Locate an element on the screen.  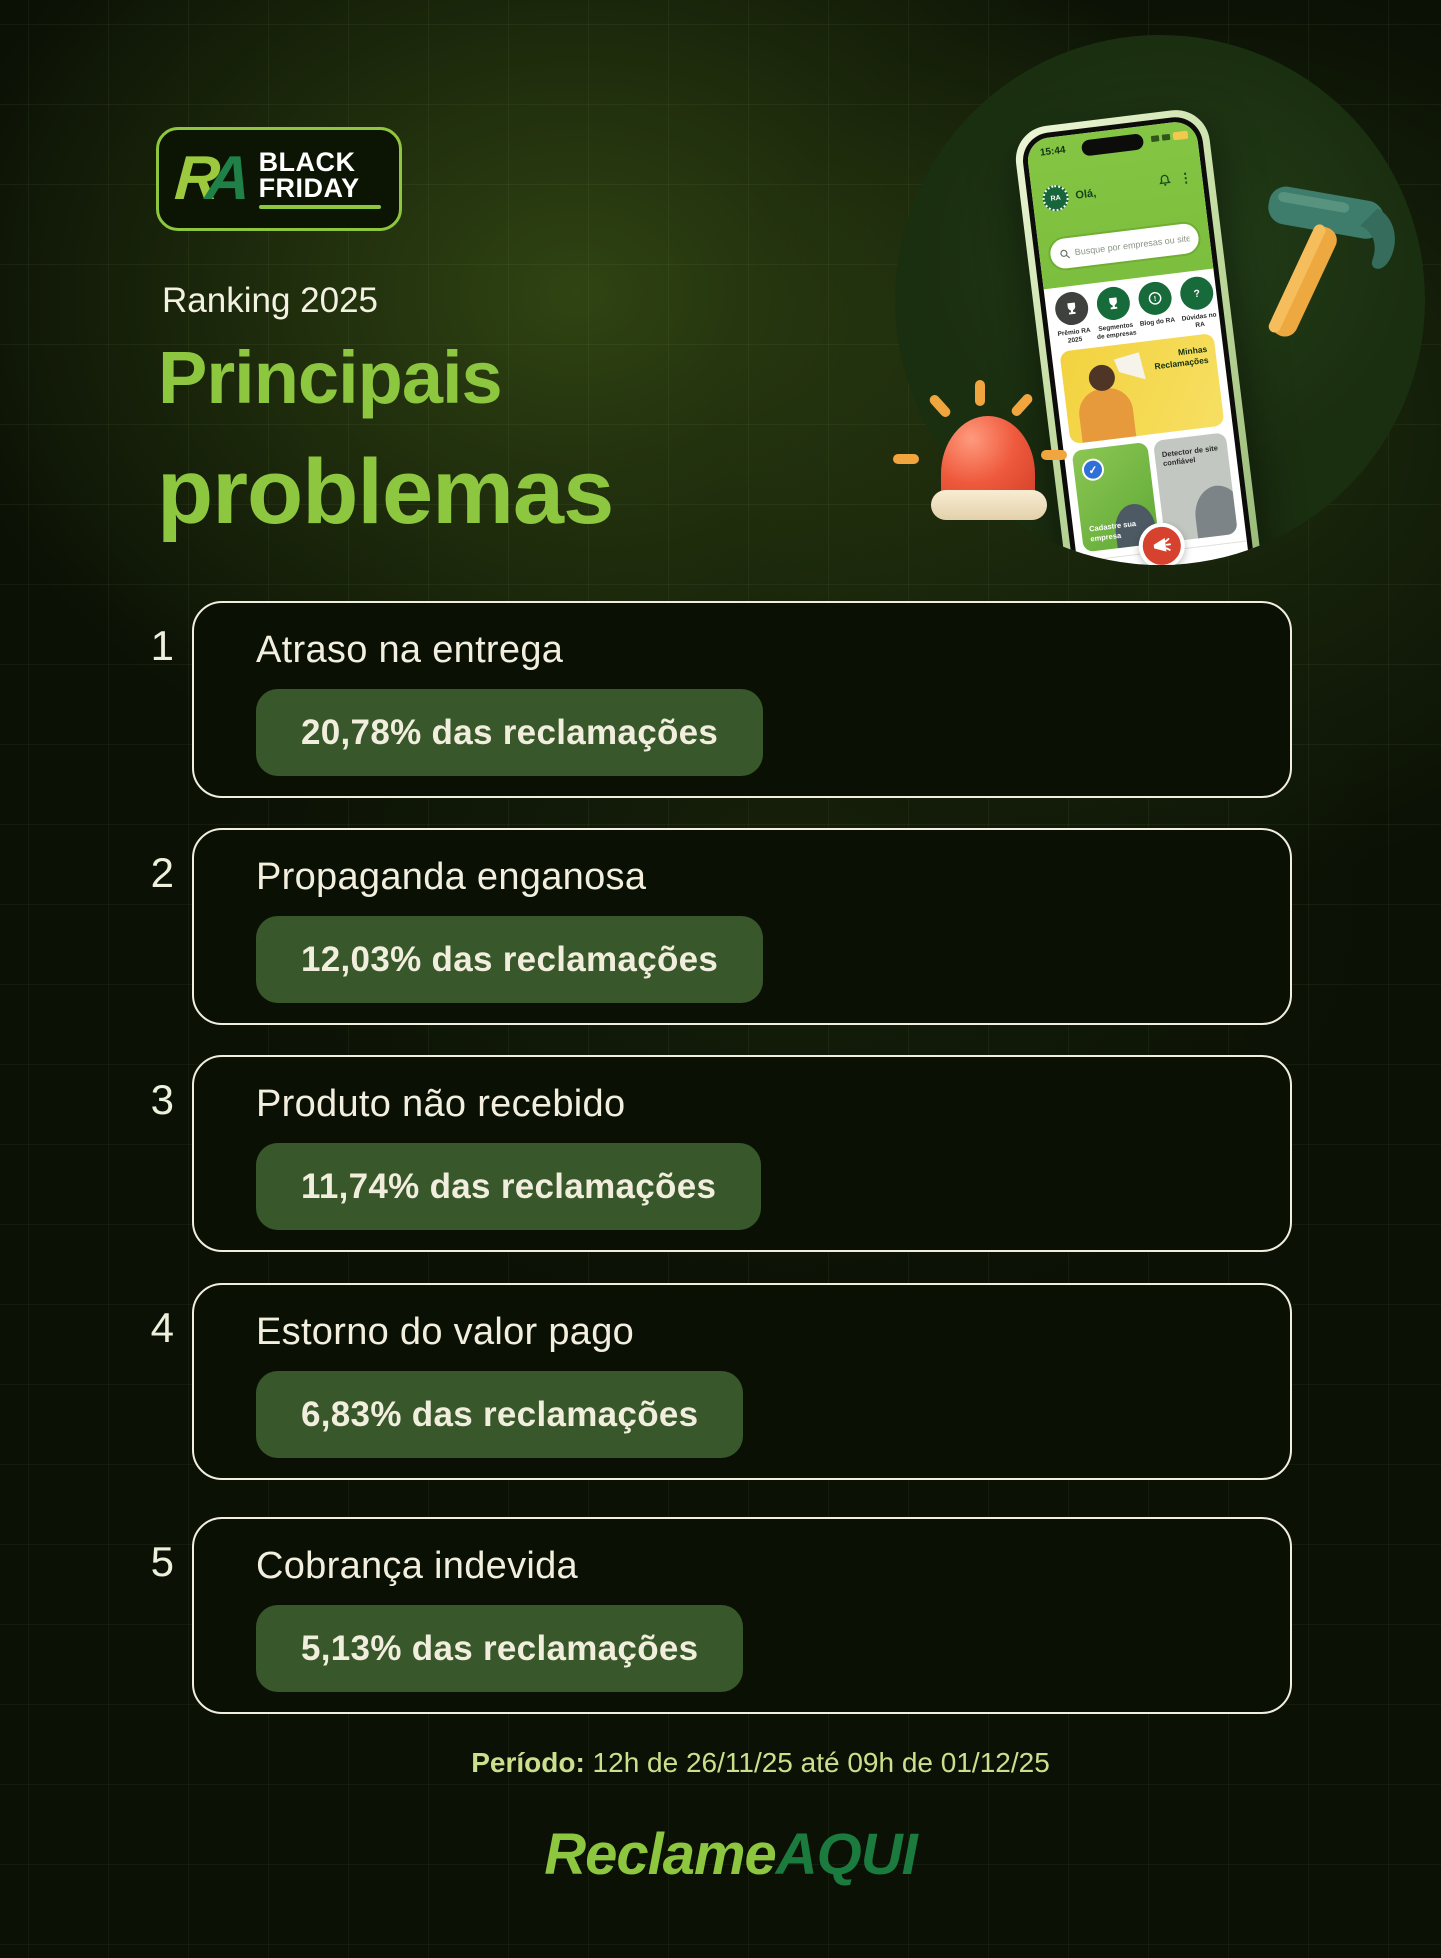
stat-text: 11,74% das reclamações is located at coordinates (509, 1186).